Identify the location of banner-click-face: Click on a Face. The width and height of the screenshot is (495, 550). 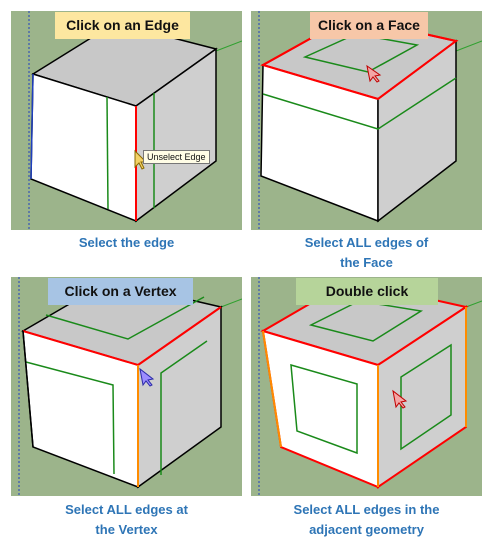
(369, 25).